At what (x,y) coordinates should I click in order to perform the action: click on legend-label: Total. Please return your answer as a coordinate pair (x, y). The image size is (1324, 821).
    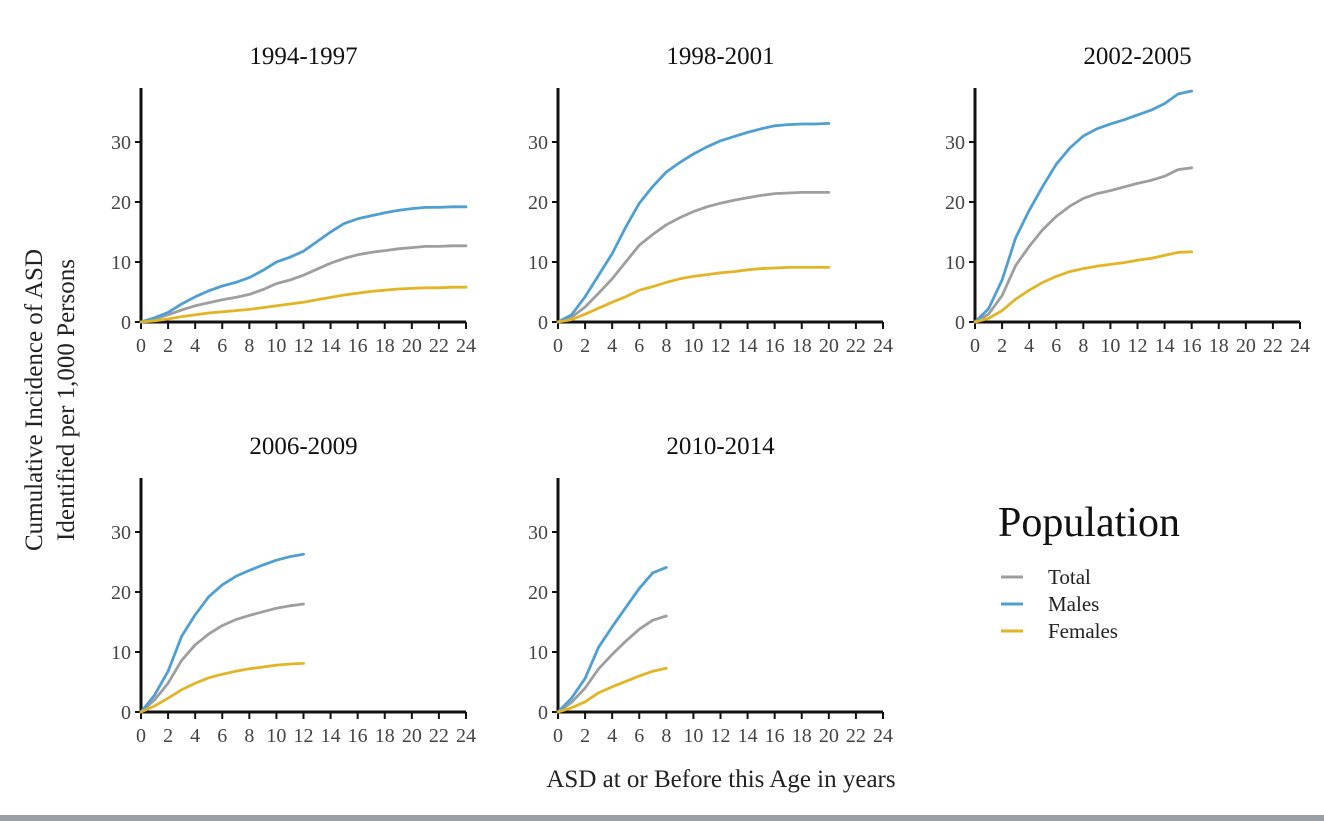
    Looking at the image, I should click on (1069, 577).